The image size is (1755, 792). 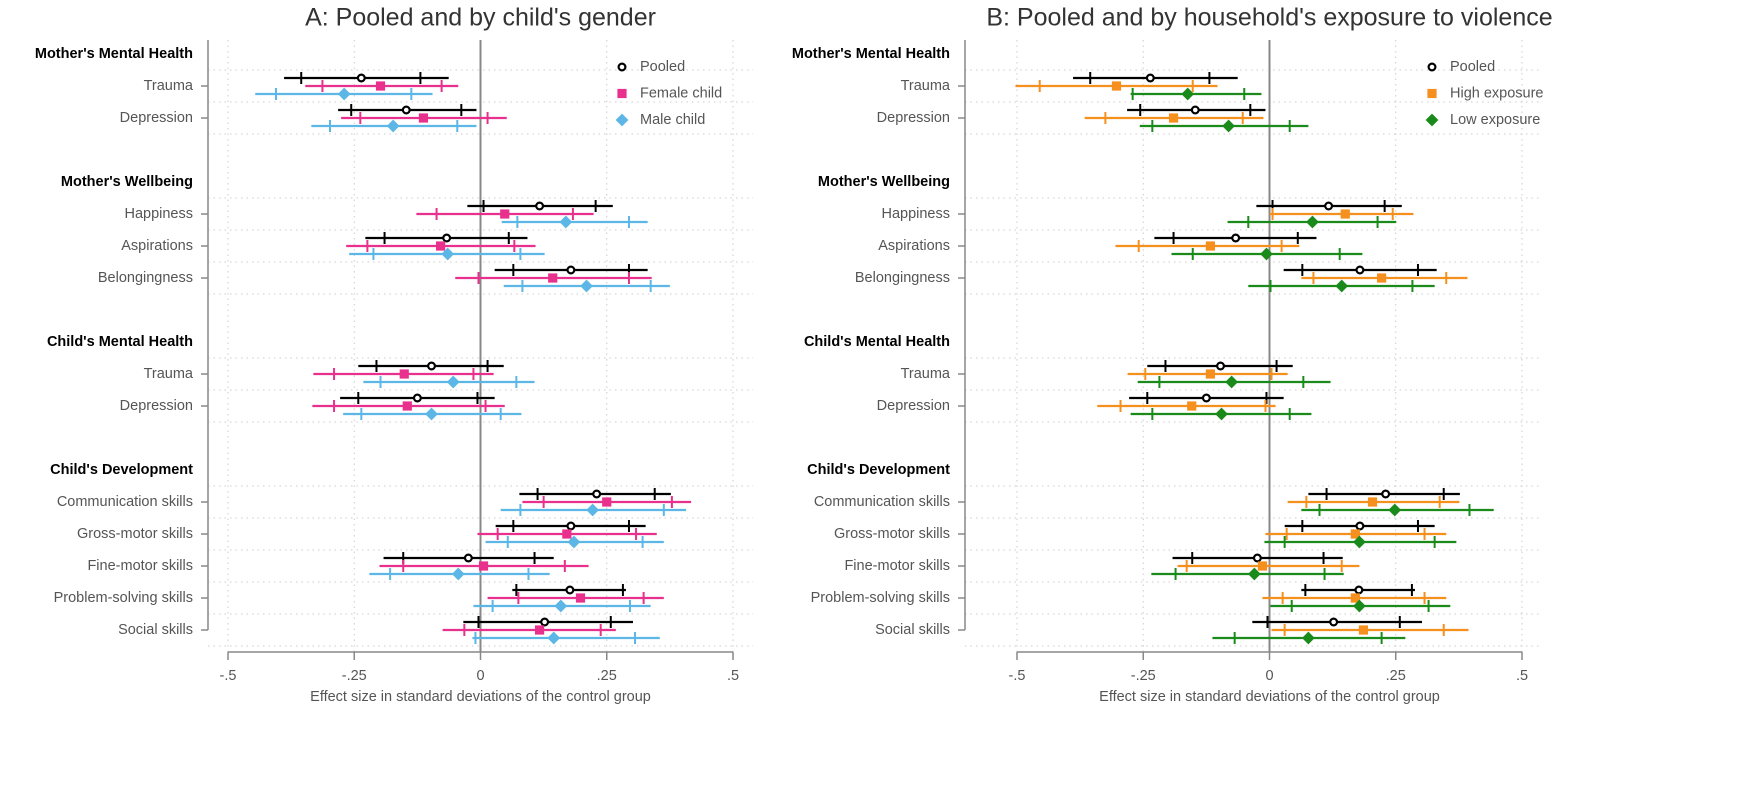 I want to click on y-tick-label: Gross-motor skills, so click(x=135, y=534).